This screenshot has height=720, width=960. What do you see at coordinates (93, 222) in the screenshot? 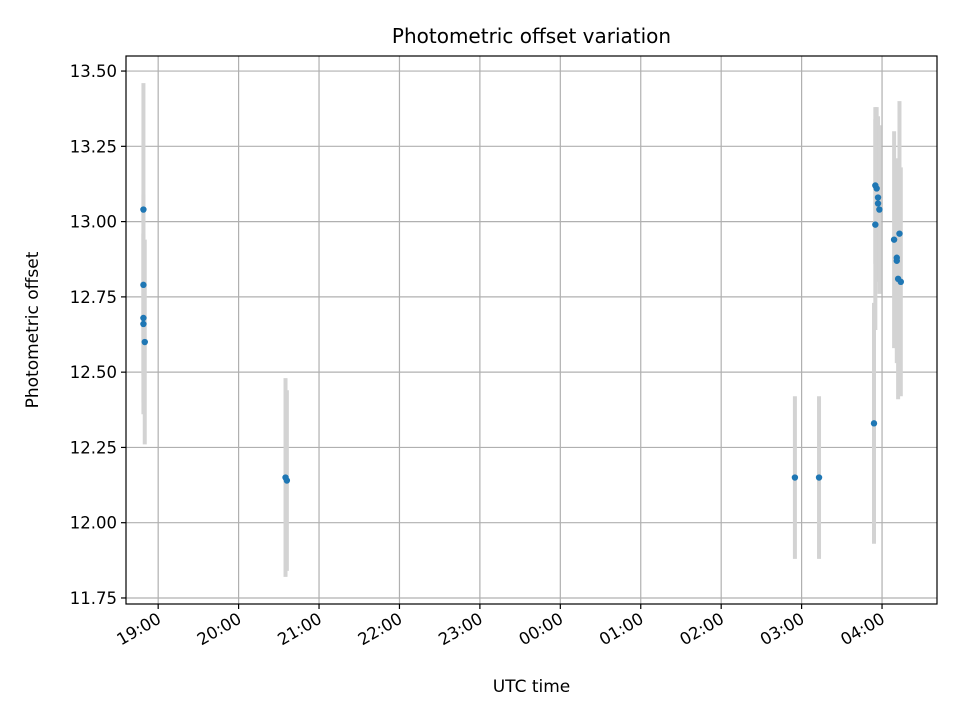
I see `y-tick-label: 13.00` at bounding box center [93, 222].